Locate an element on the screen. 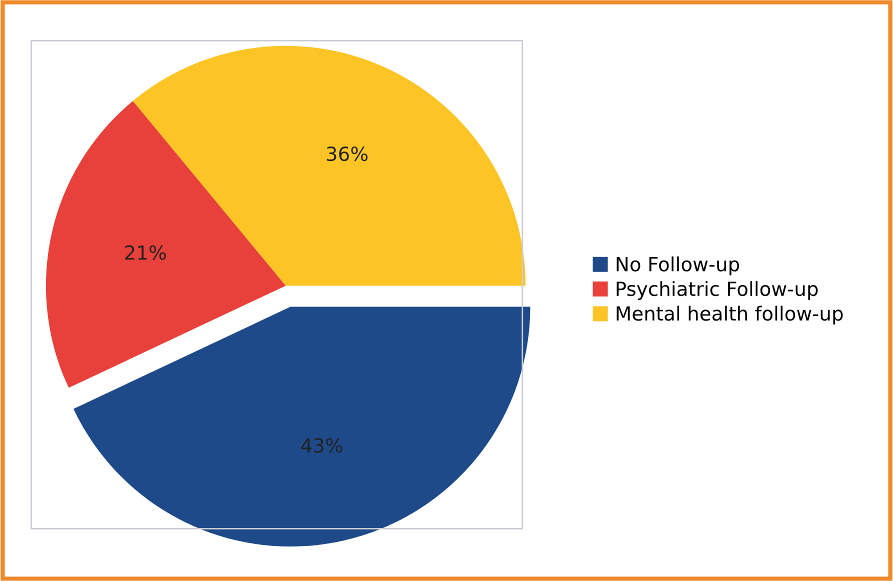 This screenshot has height=581, width=893. legend-label: Psychiatric Follow-up is located at coordinates (717, 290).